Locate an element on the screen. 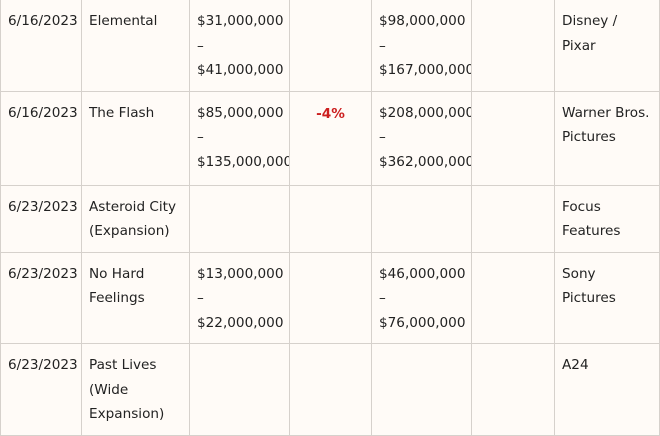 The width and height of the screenshot is (660, 436). movie-title-cell: Past Lives (Wide Expansion) is located at coordinates (135, 389).